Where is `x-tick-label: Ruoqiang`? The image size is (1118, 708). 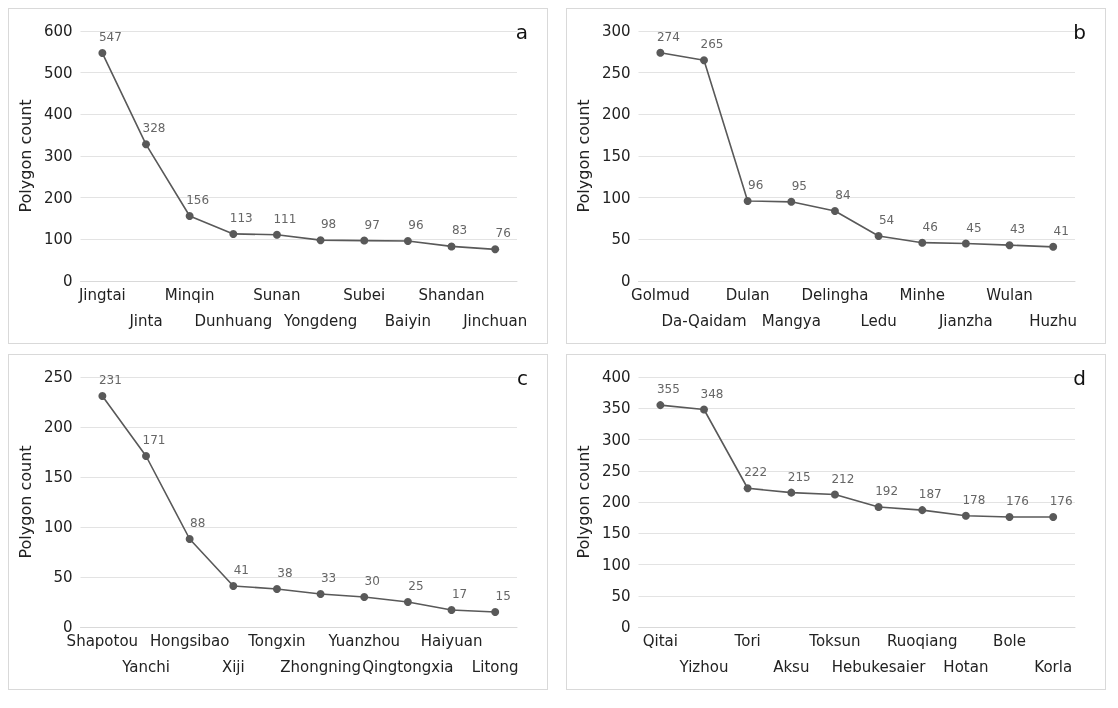 x-tick-label: Ruoqiang is located at coordinates (922, 640).